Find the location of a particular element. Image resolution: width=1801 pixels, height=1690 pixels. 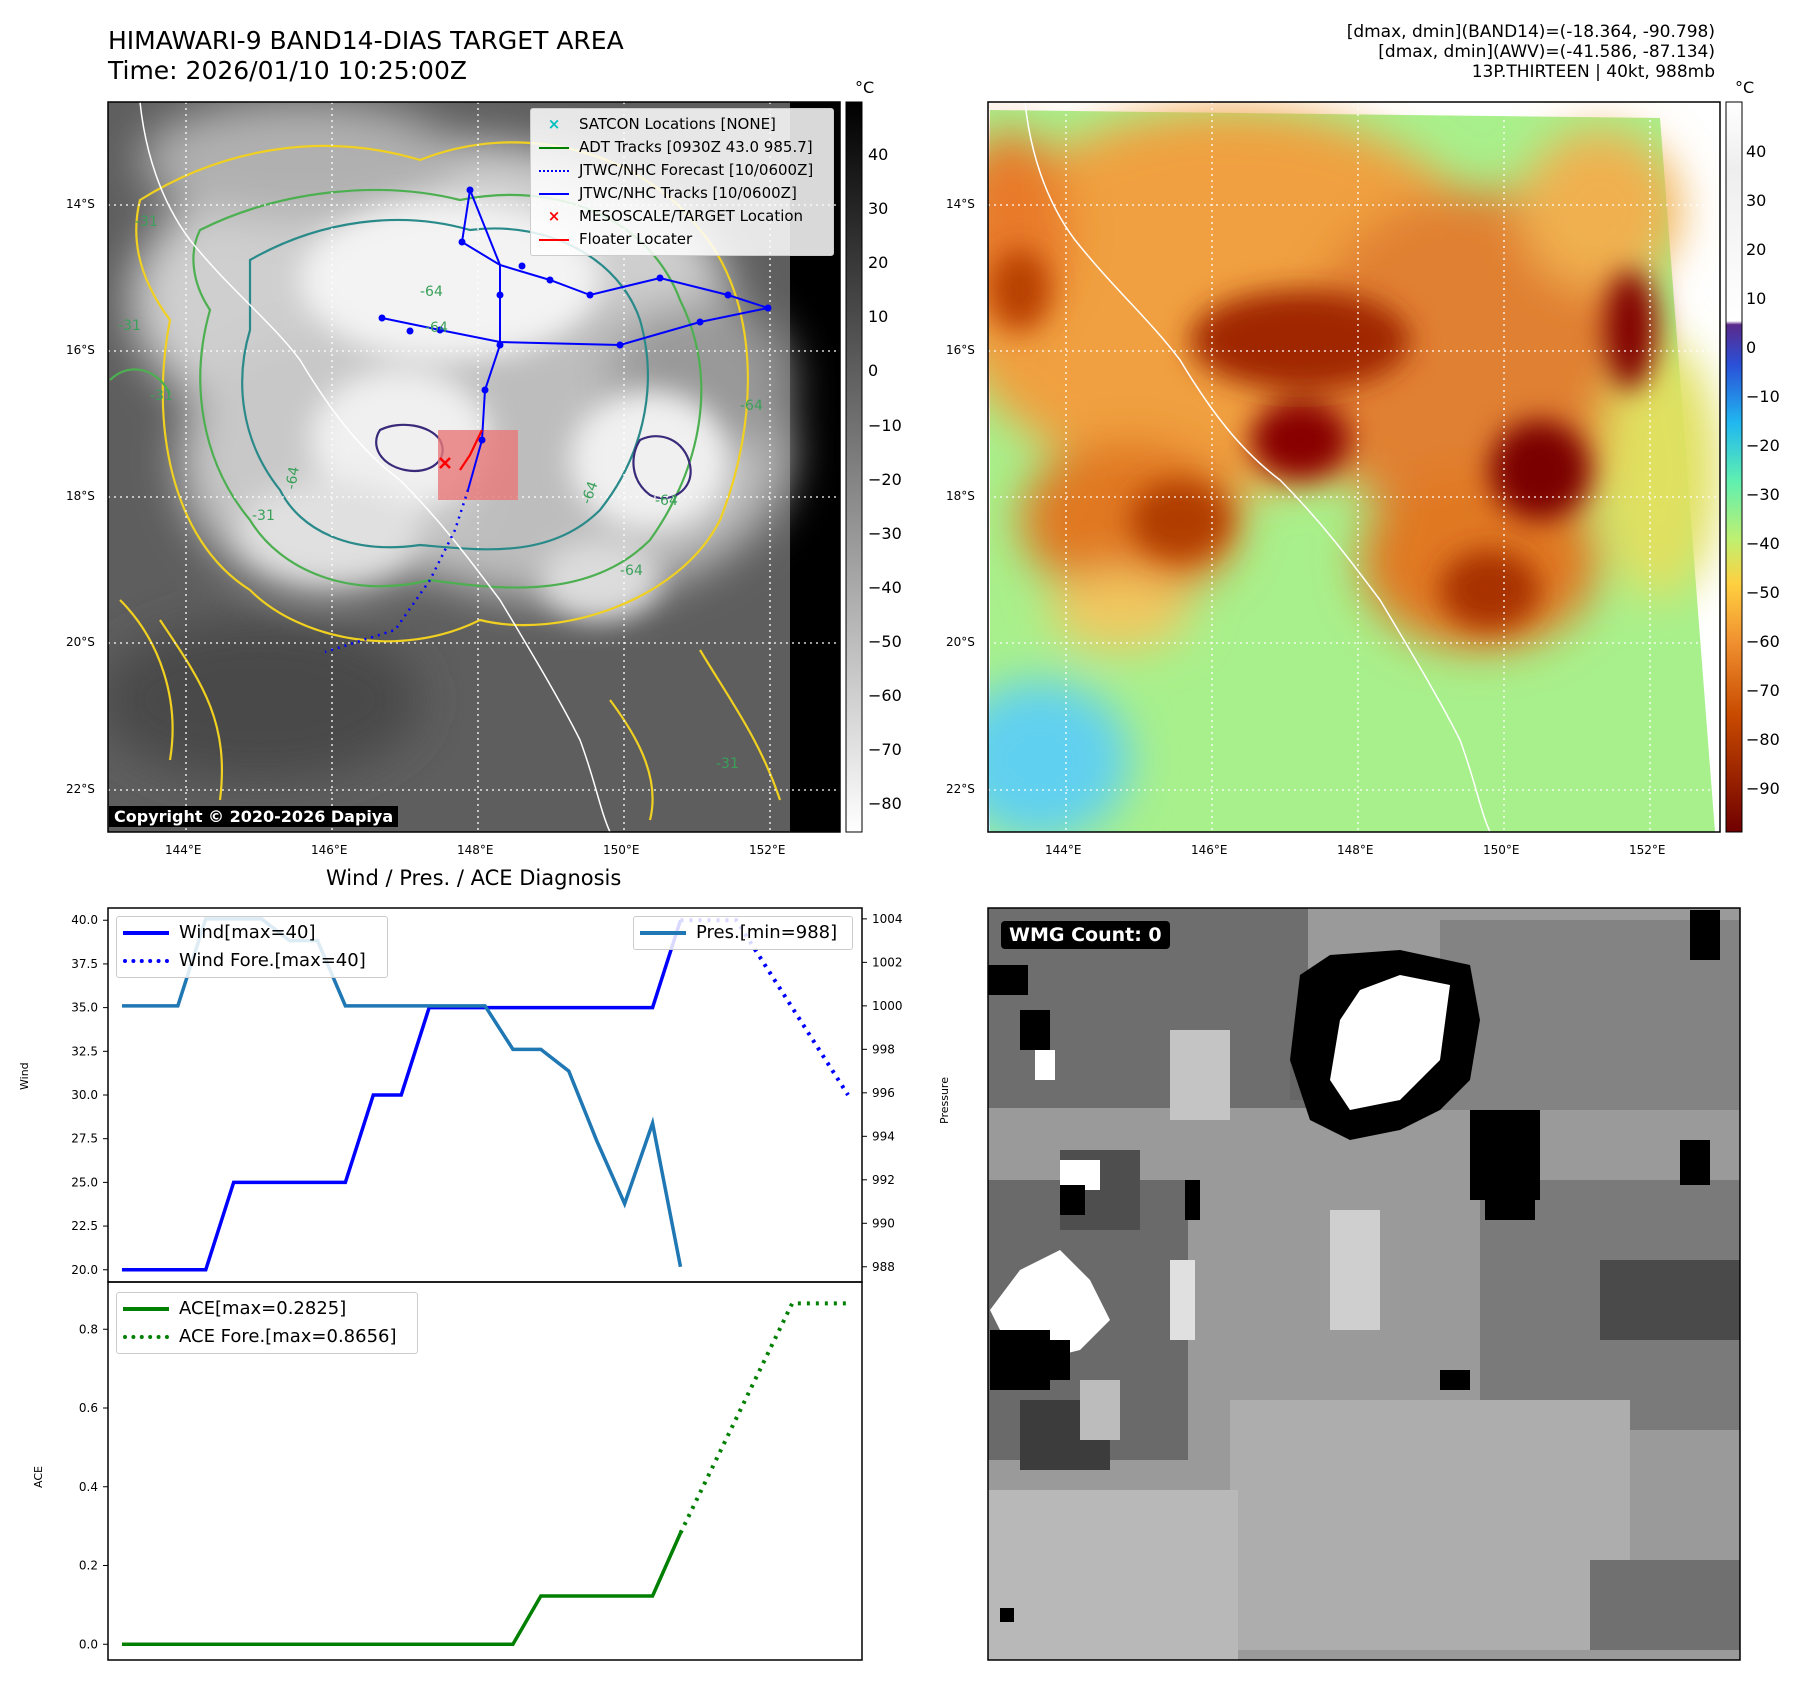

lat-label: 16°S is located at coordinates (960, 350).